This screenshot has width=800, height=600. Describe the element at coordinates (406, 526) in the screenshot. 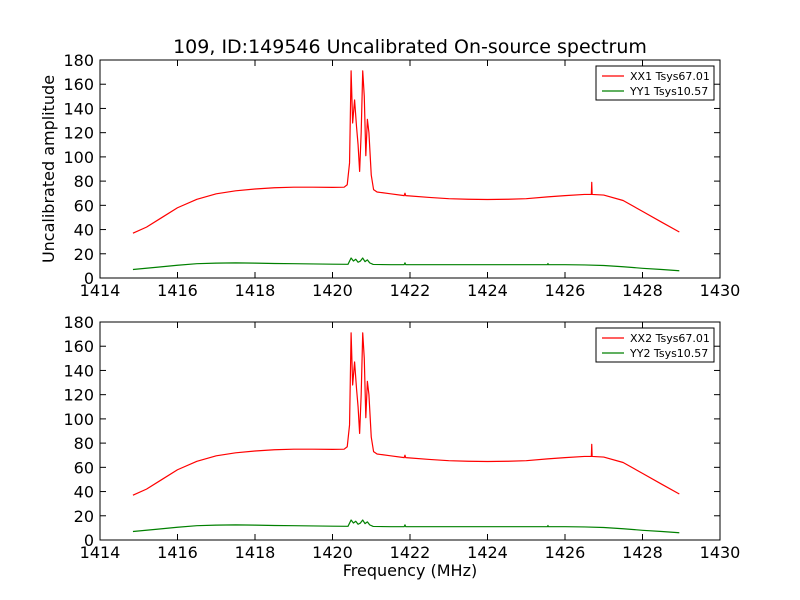

I see `series-line-yy2` at that location.